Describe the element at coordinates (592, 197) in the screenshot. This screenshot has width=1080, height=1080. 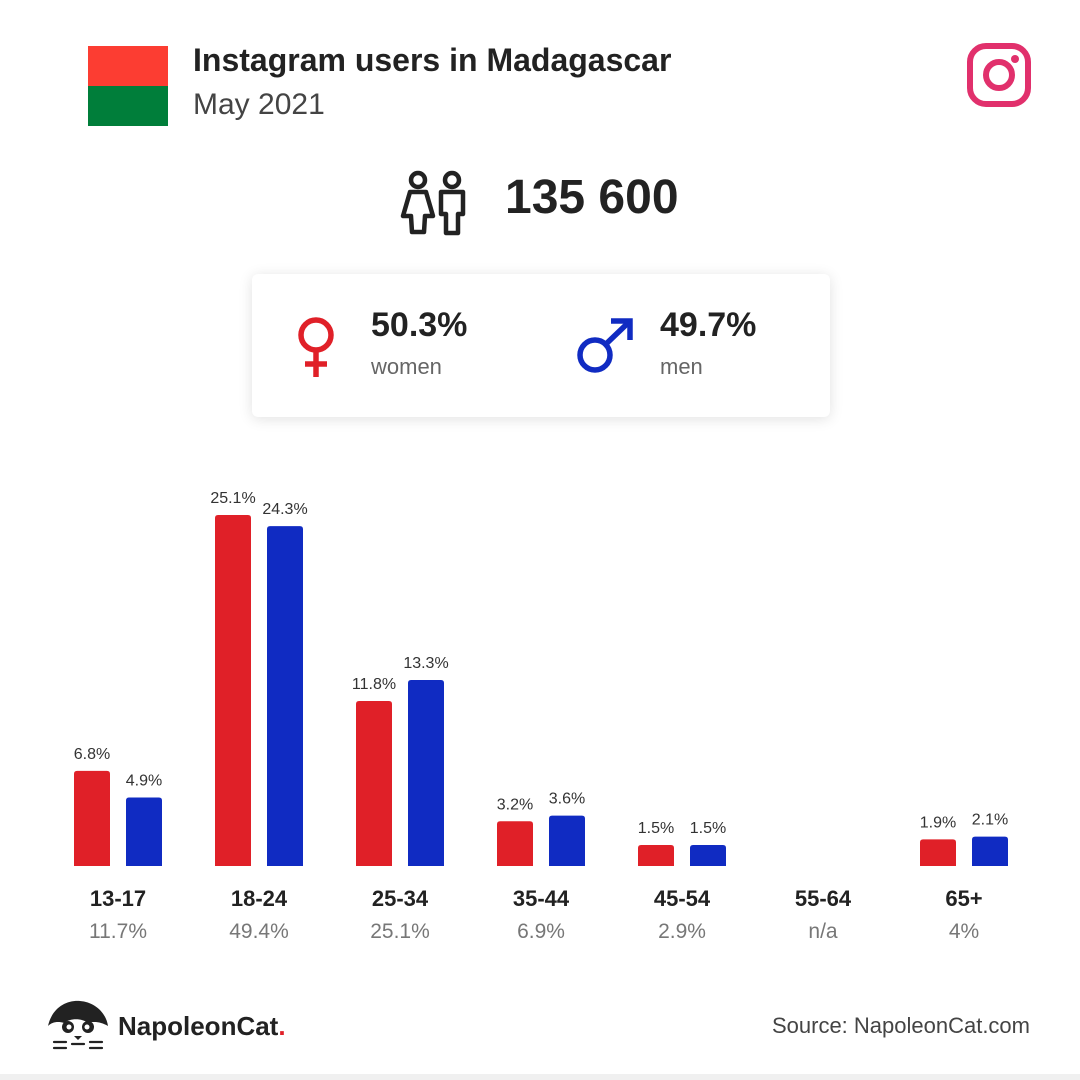
I see `total-users-count: 135 600` at that location.